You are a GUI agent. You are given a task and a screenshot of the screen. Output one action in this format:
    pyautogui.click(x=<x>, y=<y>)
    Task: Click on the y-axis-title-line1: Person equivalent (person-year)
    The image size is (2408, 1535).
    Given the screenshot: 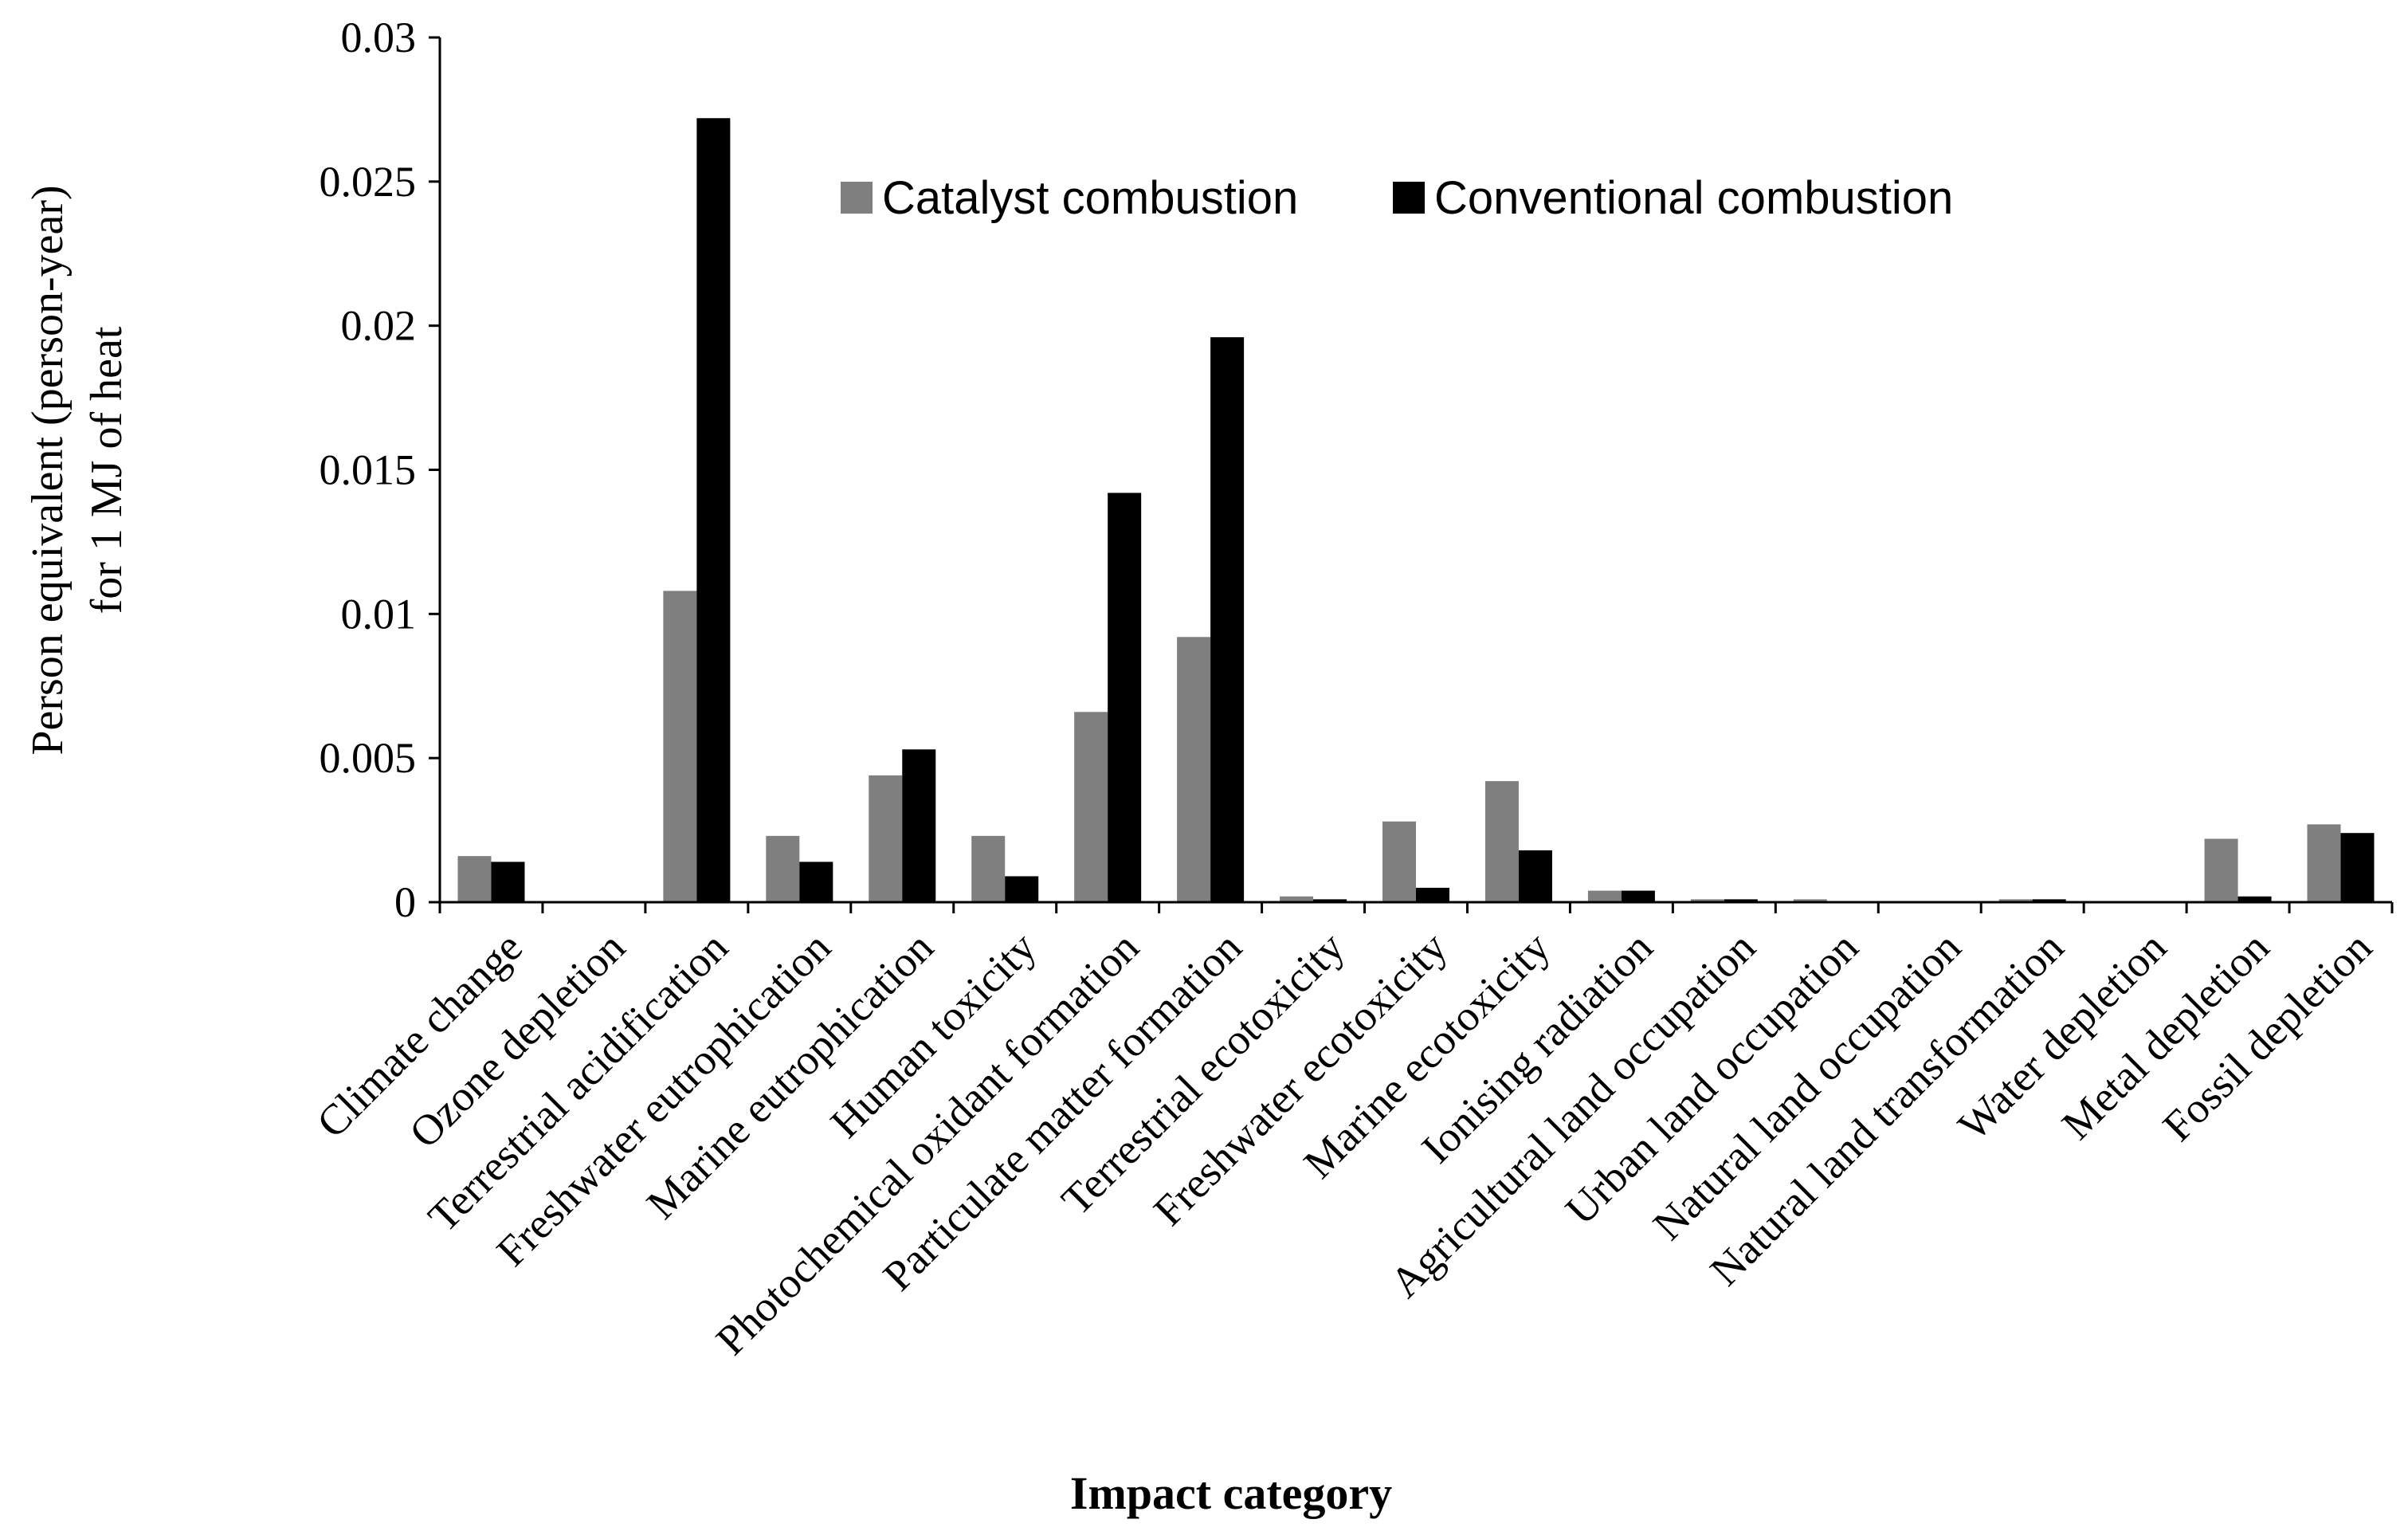 What is the action you would take?
    pyautogui.click(x=48, y=470)
    